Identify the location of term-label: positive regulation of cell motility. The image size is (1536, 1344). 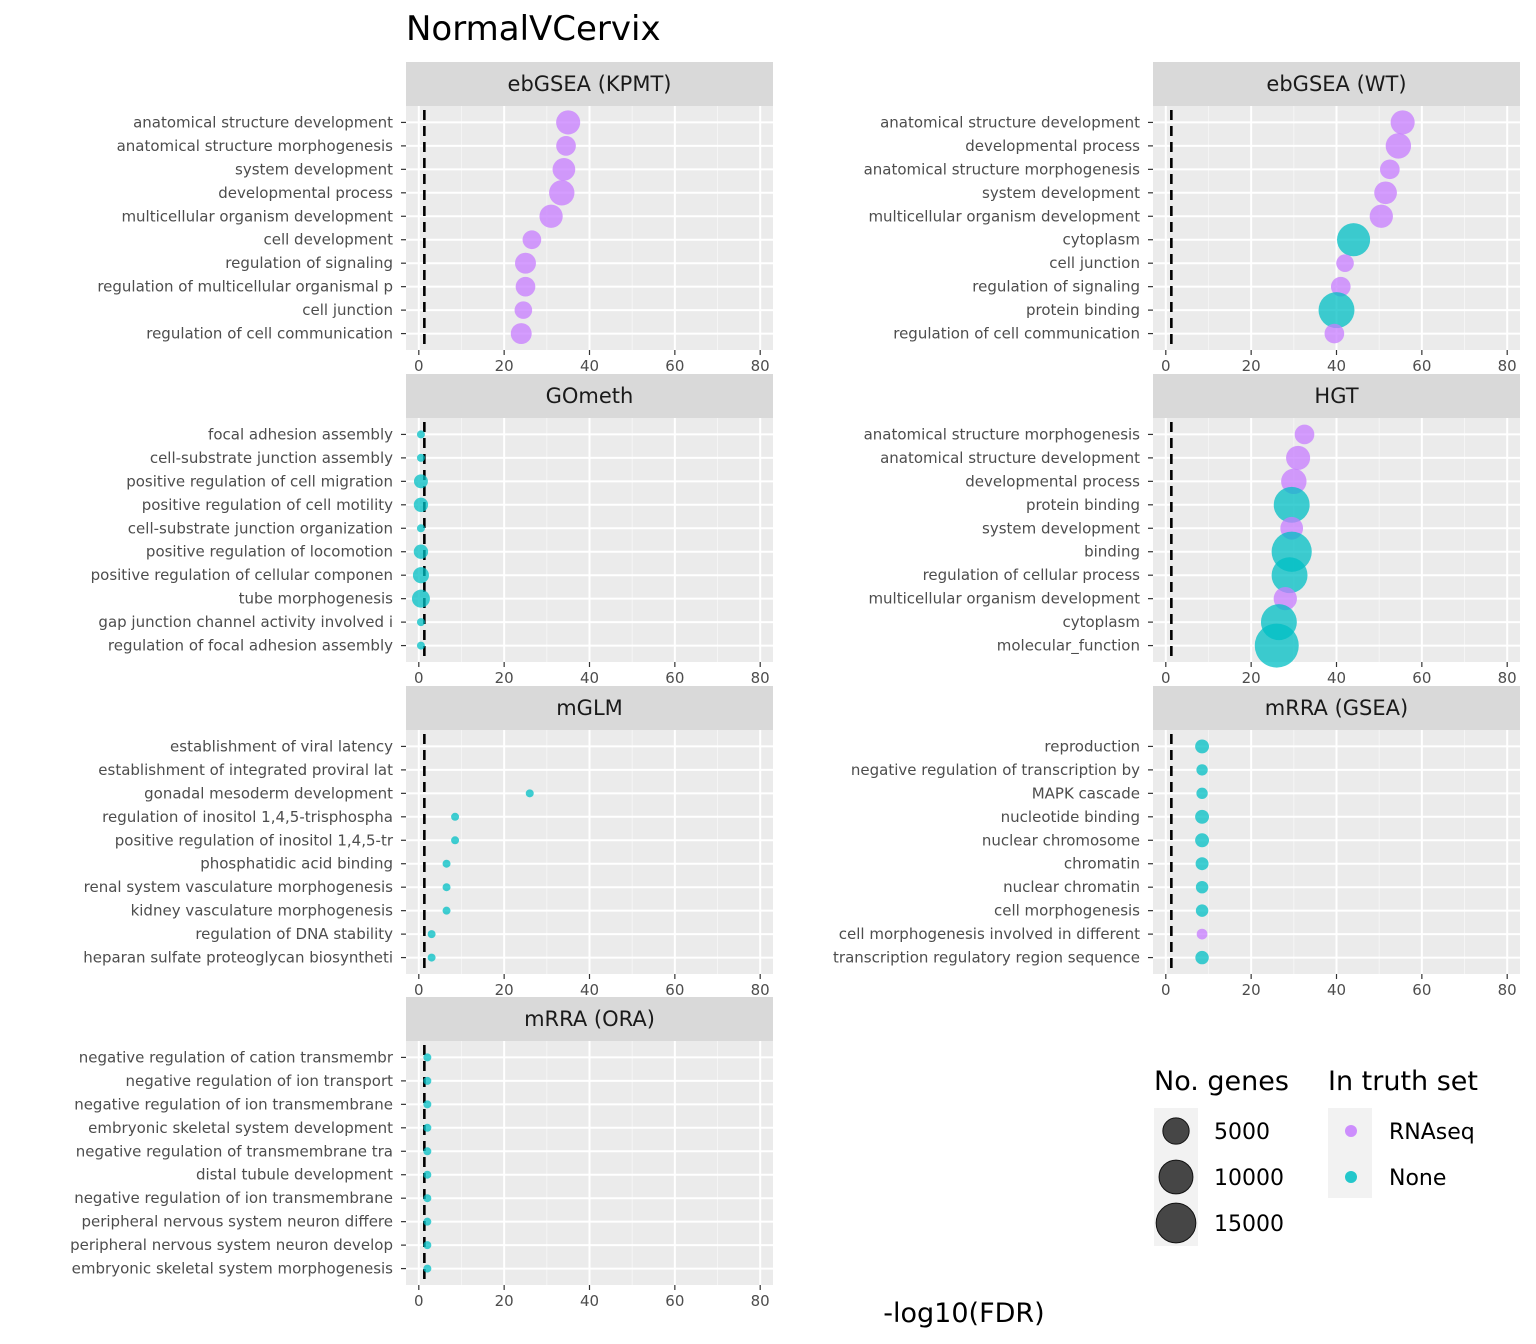
(267, 505).